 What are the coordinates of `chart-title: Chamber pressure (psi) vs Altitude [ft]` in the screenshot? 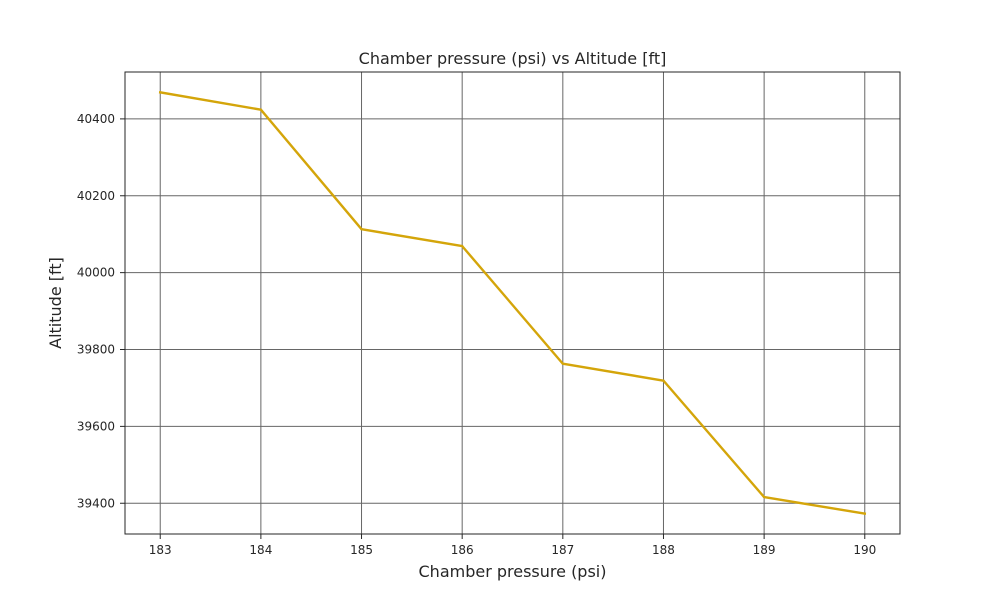 It's located at (513, 58).